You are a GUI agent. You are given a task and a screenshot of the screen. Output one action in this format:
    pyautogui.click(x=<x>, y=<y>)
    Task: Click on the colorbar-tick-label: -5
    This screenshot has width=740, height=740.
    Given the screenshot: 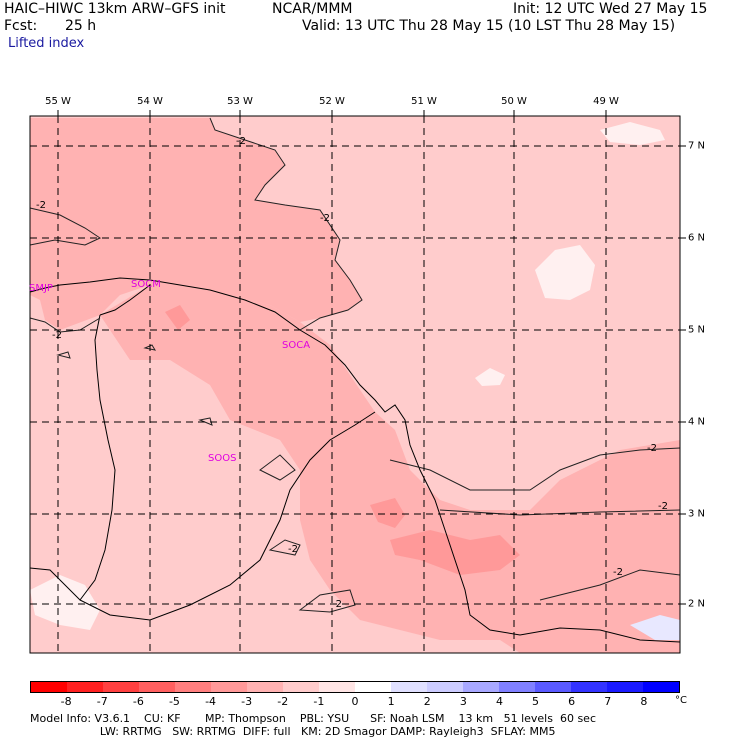 What is the action you would take?
    pyautogui.click(x=174, y=701)
    